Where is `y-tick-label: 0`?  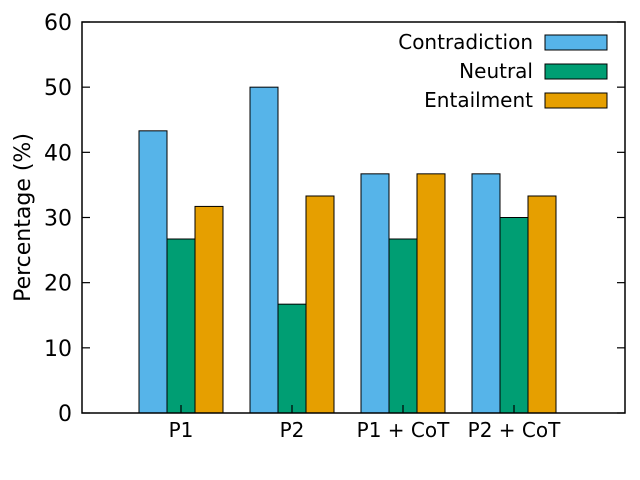 y-tick-label: 0 is located at coordinates (65, 414).